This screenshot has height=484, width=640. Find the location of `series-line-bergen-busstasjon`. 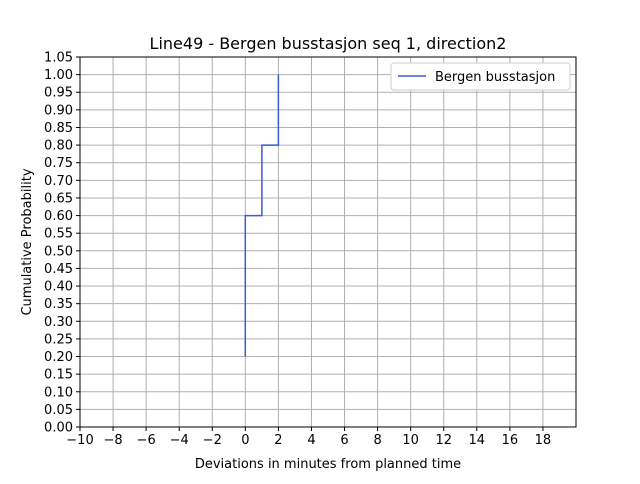

series-line-bergen-busstasjon is located at coordinates (262, 215).